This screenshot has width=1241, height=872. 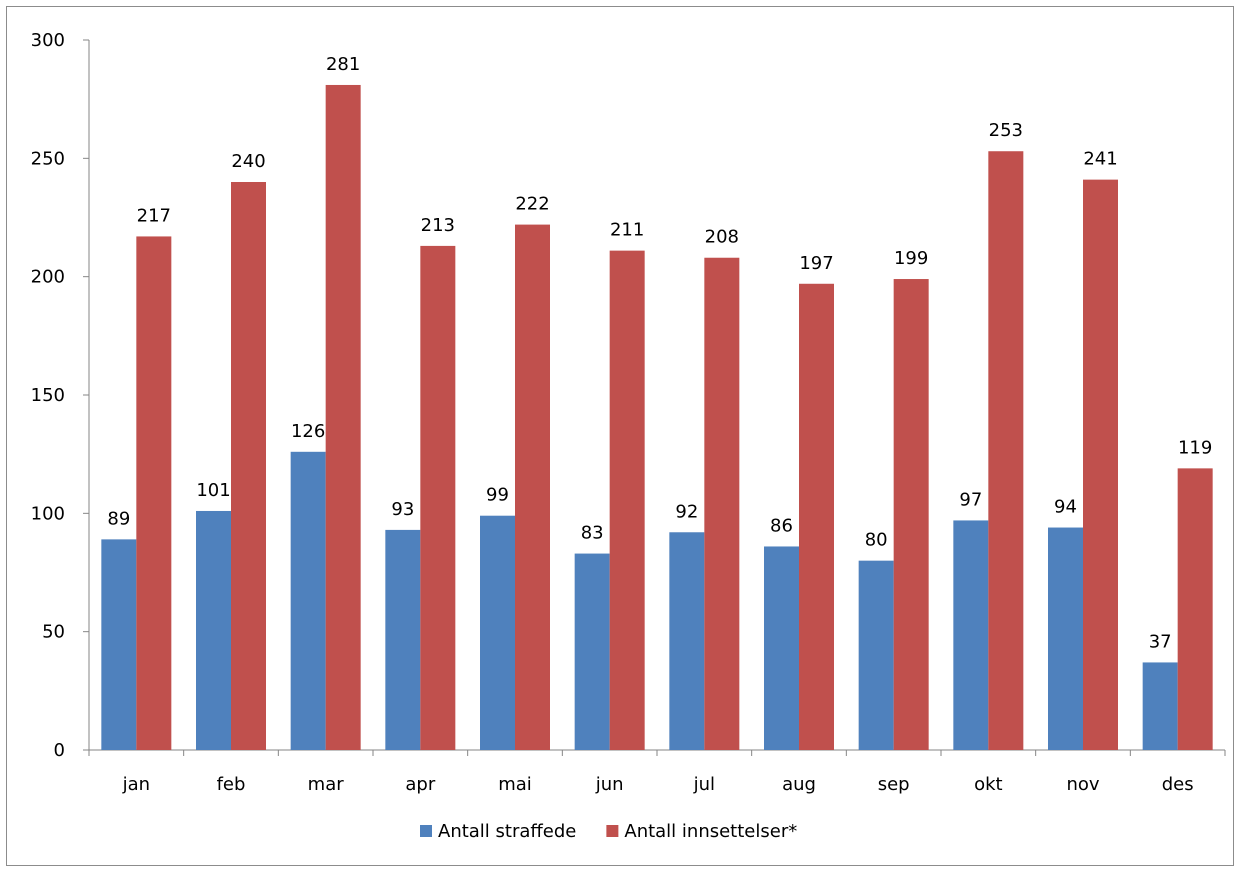 What do you see at coordinates (154, 215) in the screenshot?
I see `data-label: 217` at bounding box center [154, 215].